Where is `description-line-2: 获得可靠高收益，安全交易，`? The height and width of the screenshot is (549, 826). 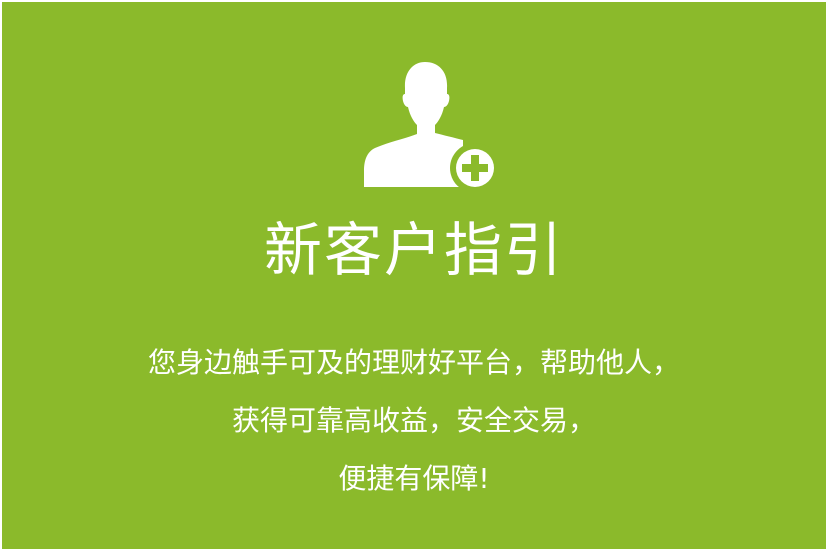 description-line-2: 获得可靠高收益，安全交易， is located at coordinates (413, 420).